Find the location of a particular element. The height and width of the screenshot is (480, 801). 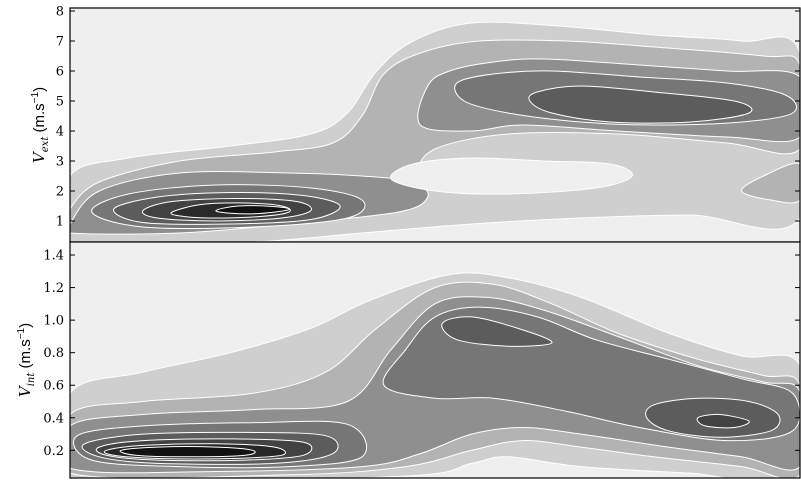

y-tick-label: 4 is located at coordinates (60, 132).